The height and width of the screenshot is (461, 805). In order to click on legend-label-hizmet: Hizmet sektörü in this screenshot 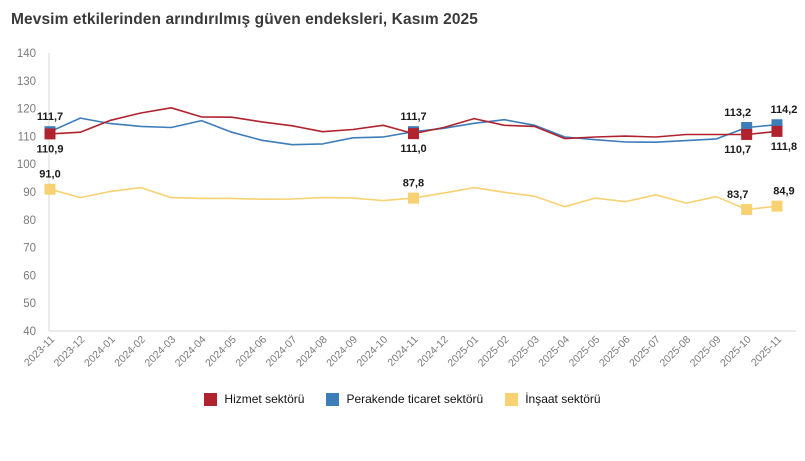, I will do `click(264, 399)`.